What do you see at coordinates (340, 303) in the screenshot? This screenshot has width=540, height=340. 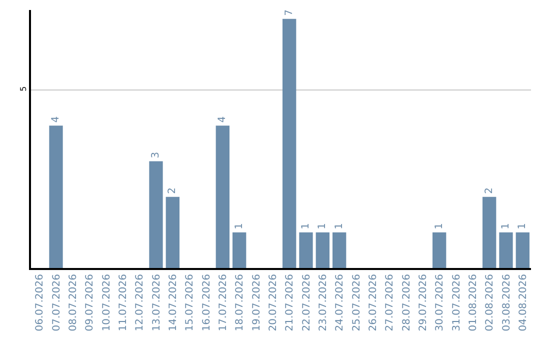 I see `x-tick-label: 24.07.2026` at bounding box center [340, 303].